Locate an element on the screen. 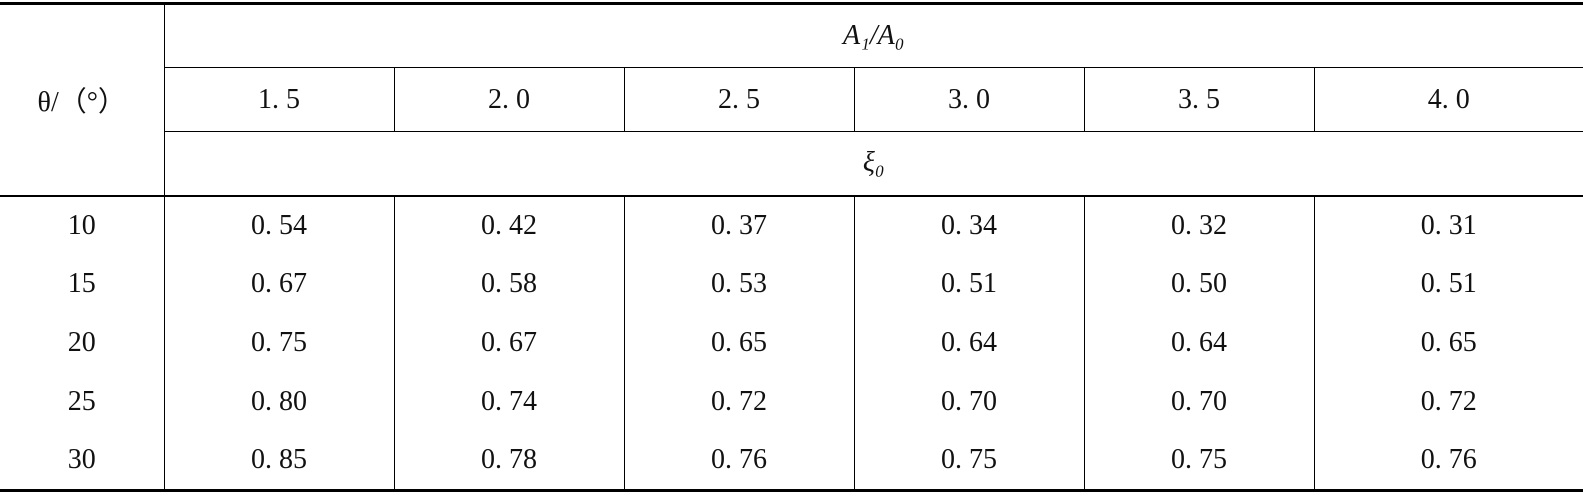 The image size is (1583, 500). value-cell: 0. 53 is located at coordinates (738, 284).